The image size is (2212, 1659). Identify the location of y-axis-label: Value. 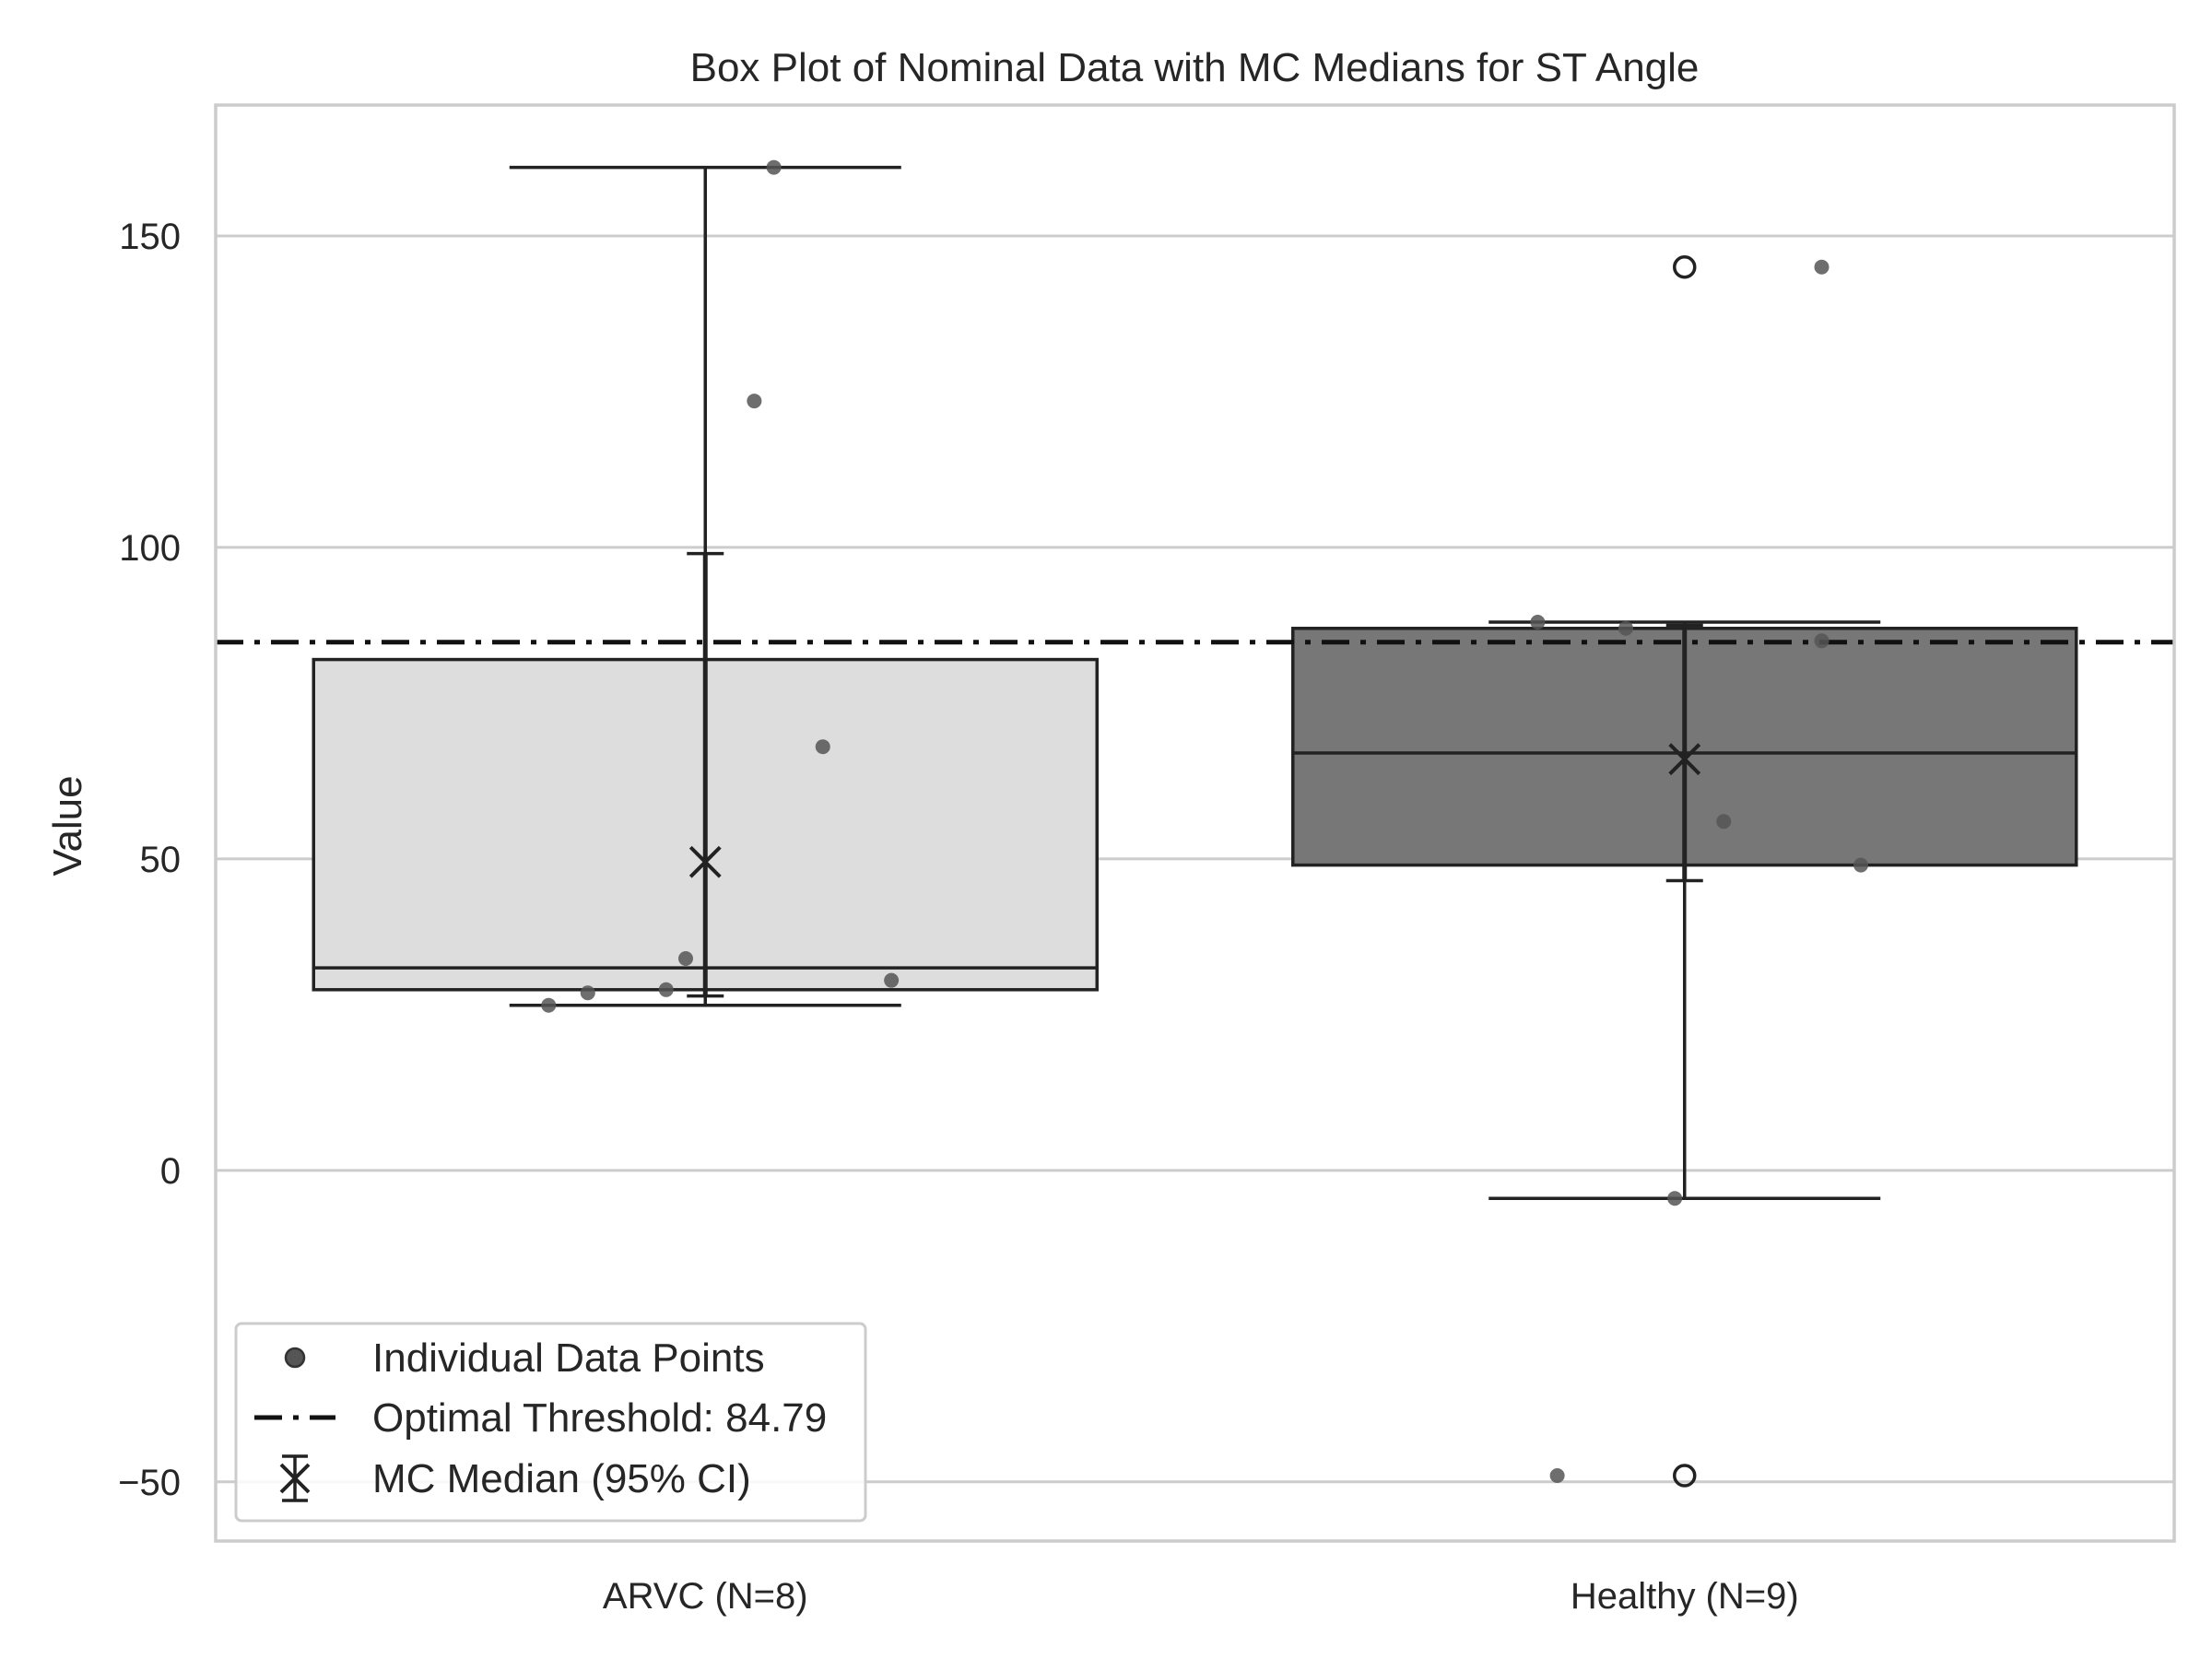
(67, 825).